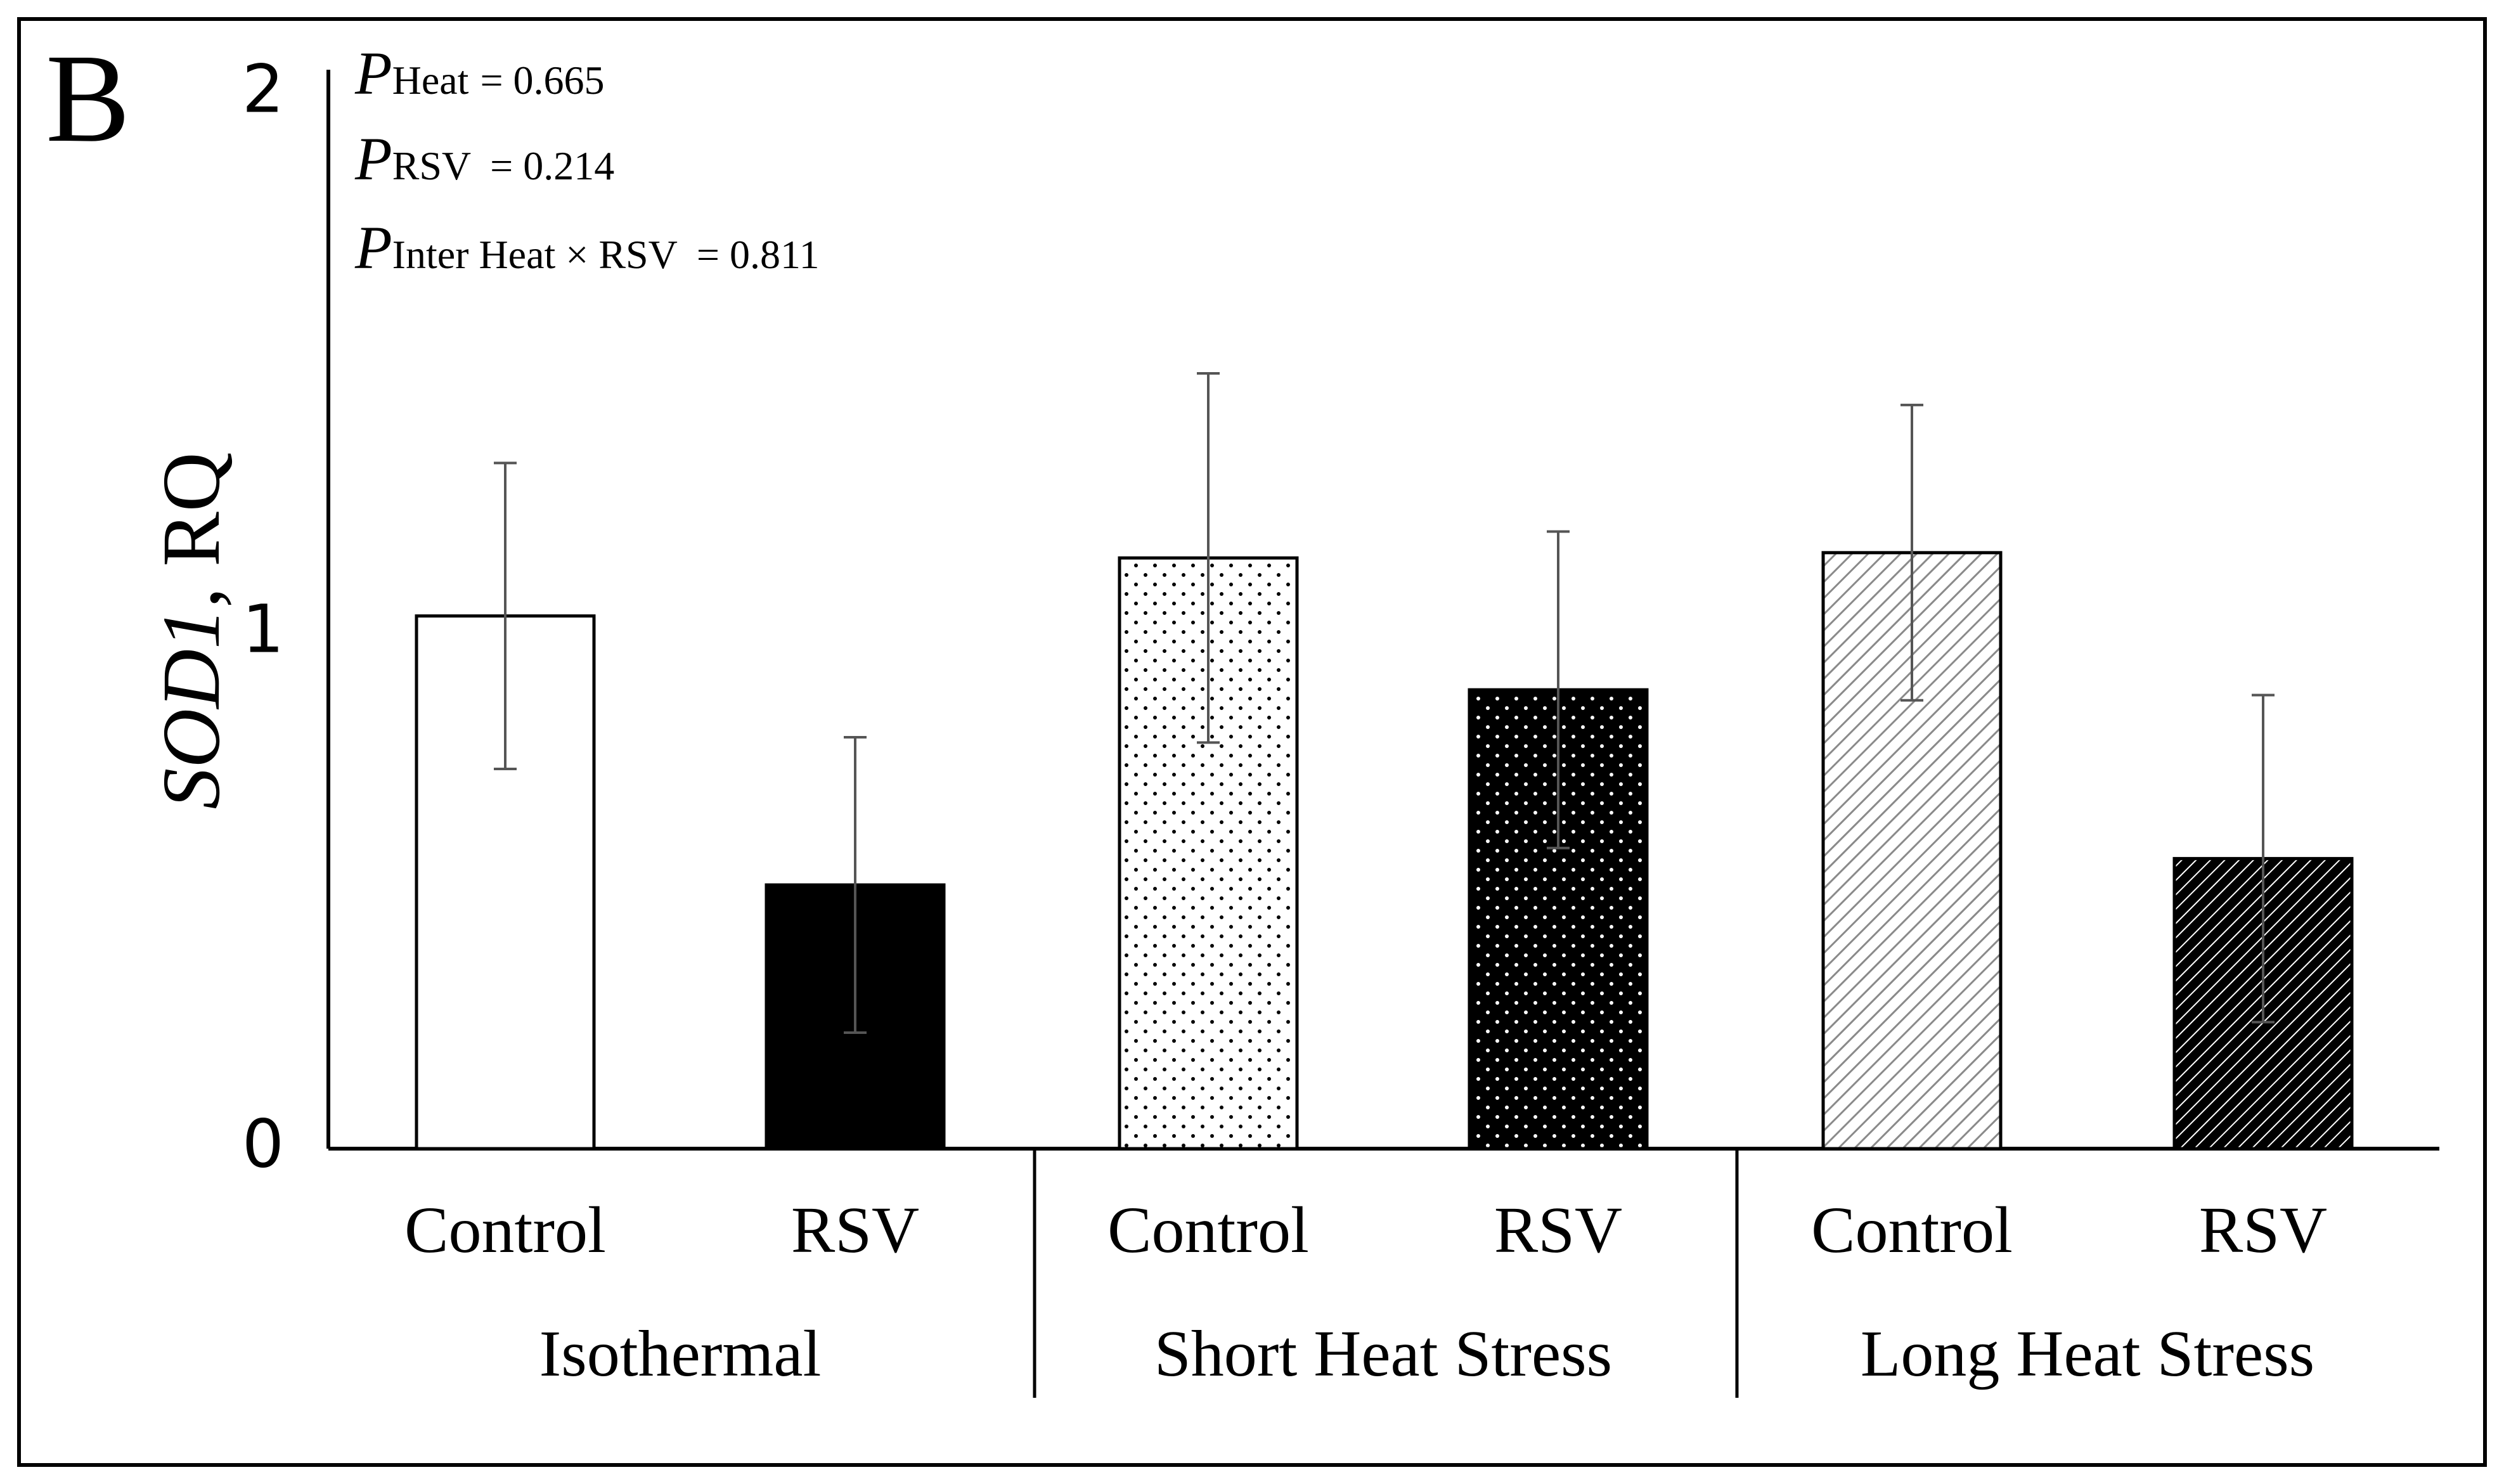 Image resolution: width=2504 pixels, height=1484 pixels. I want to click on stat-heat: PHeat = 0.665, so click(479, 73).